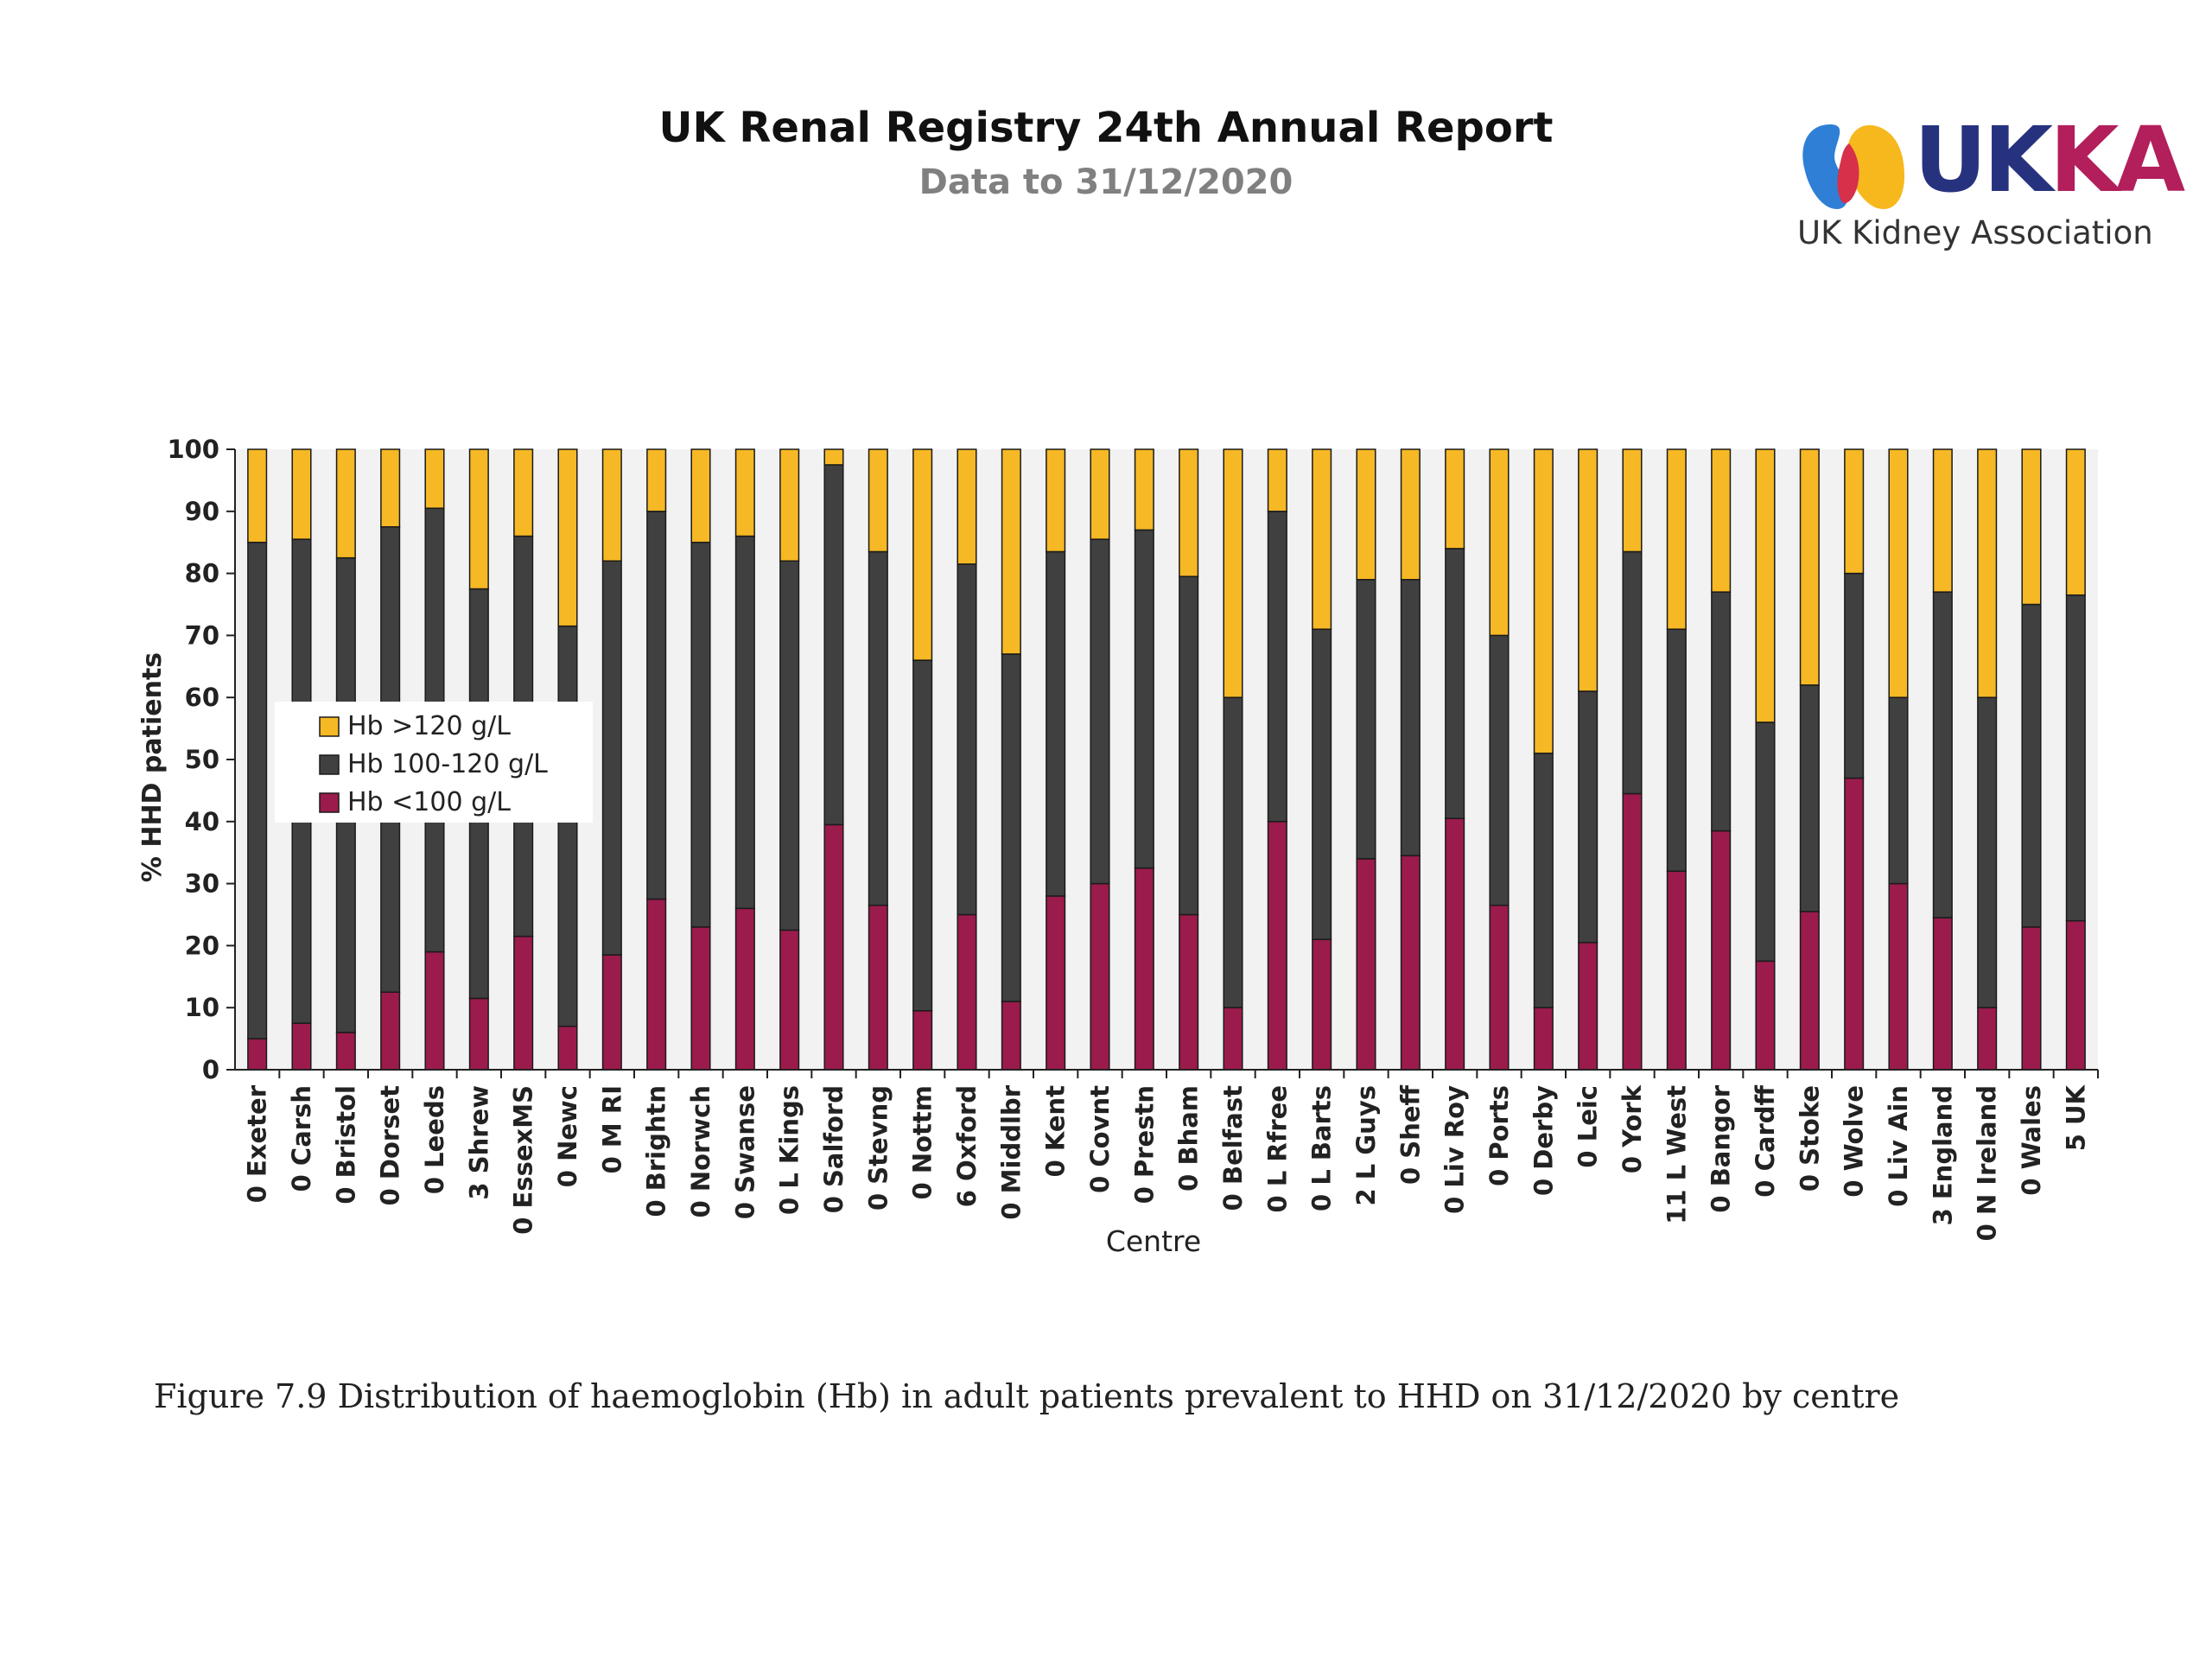 This screenshot has height=1659, width=2212. Describe the element at coordinates (329, 802) in the screenshot. I see `legend-swatch` at that location.